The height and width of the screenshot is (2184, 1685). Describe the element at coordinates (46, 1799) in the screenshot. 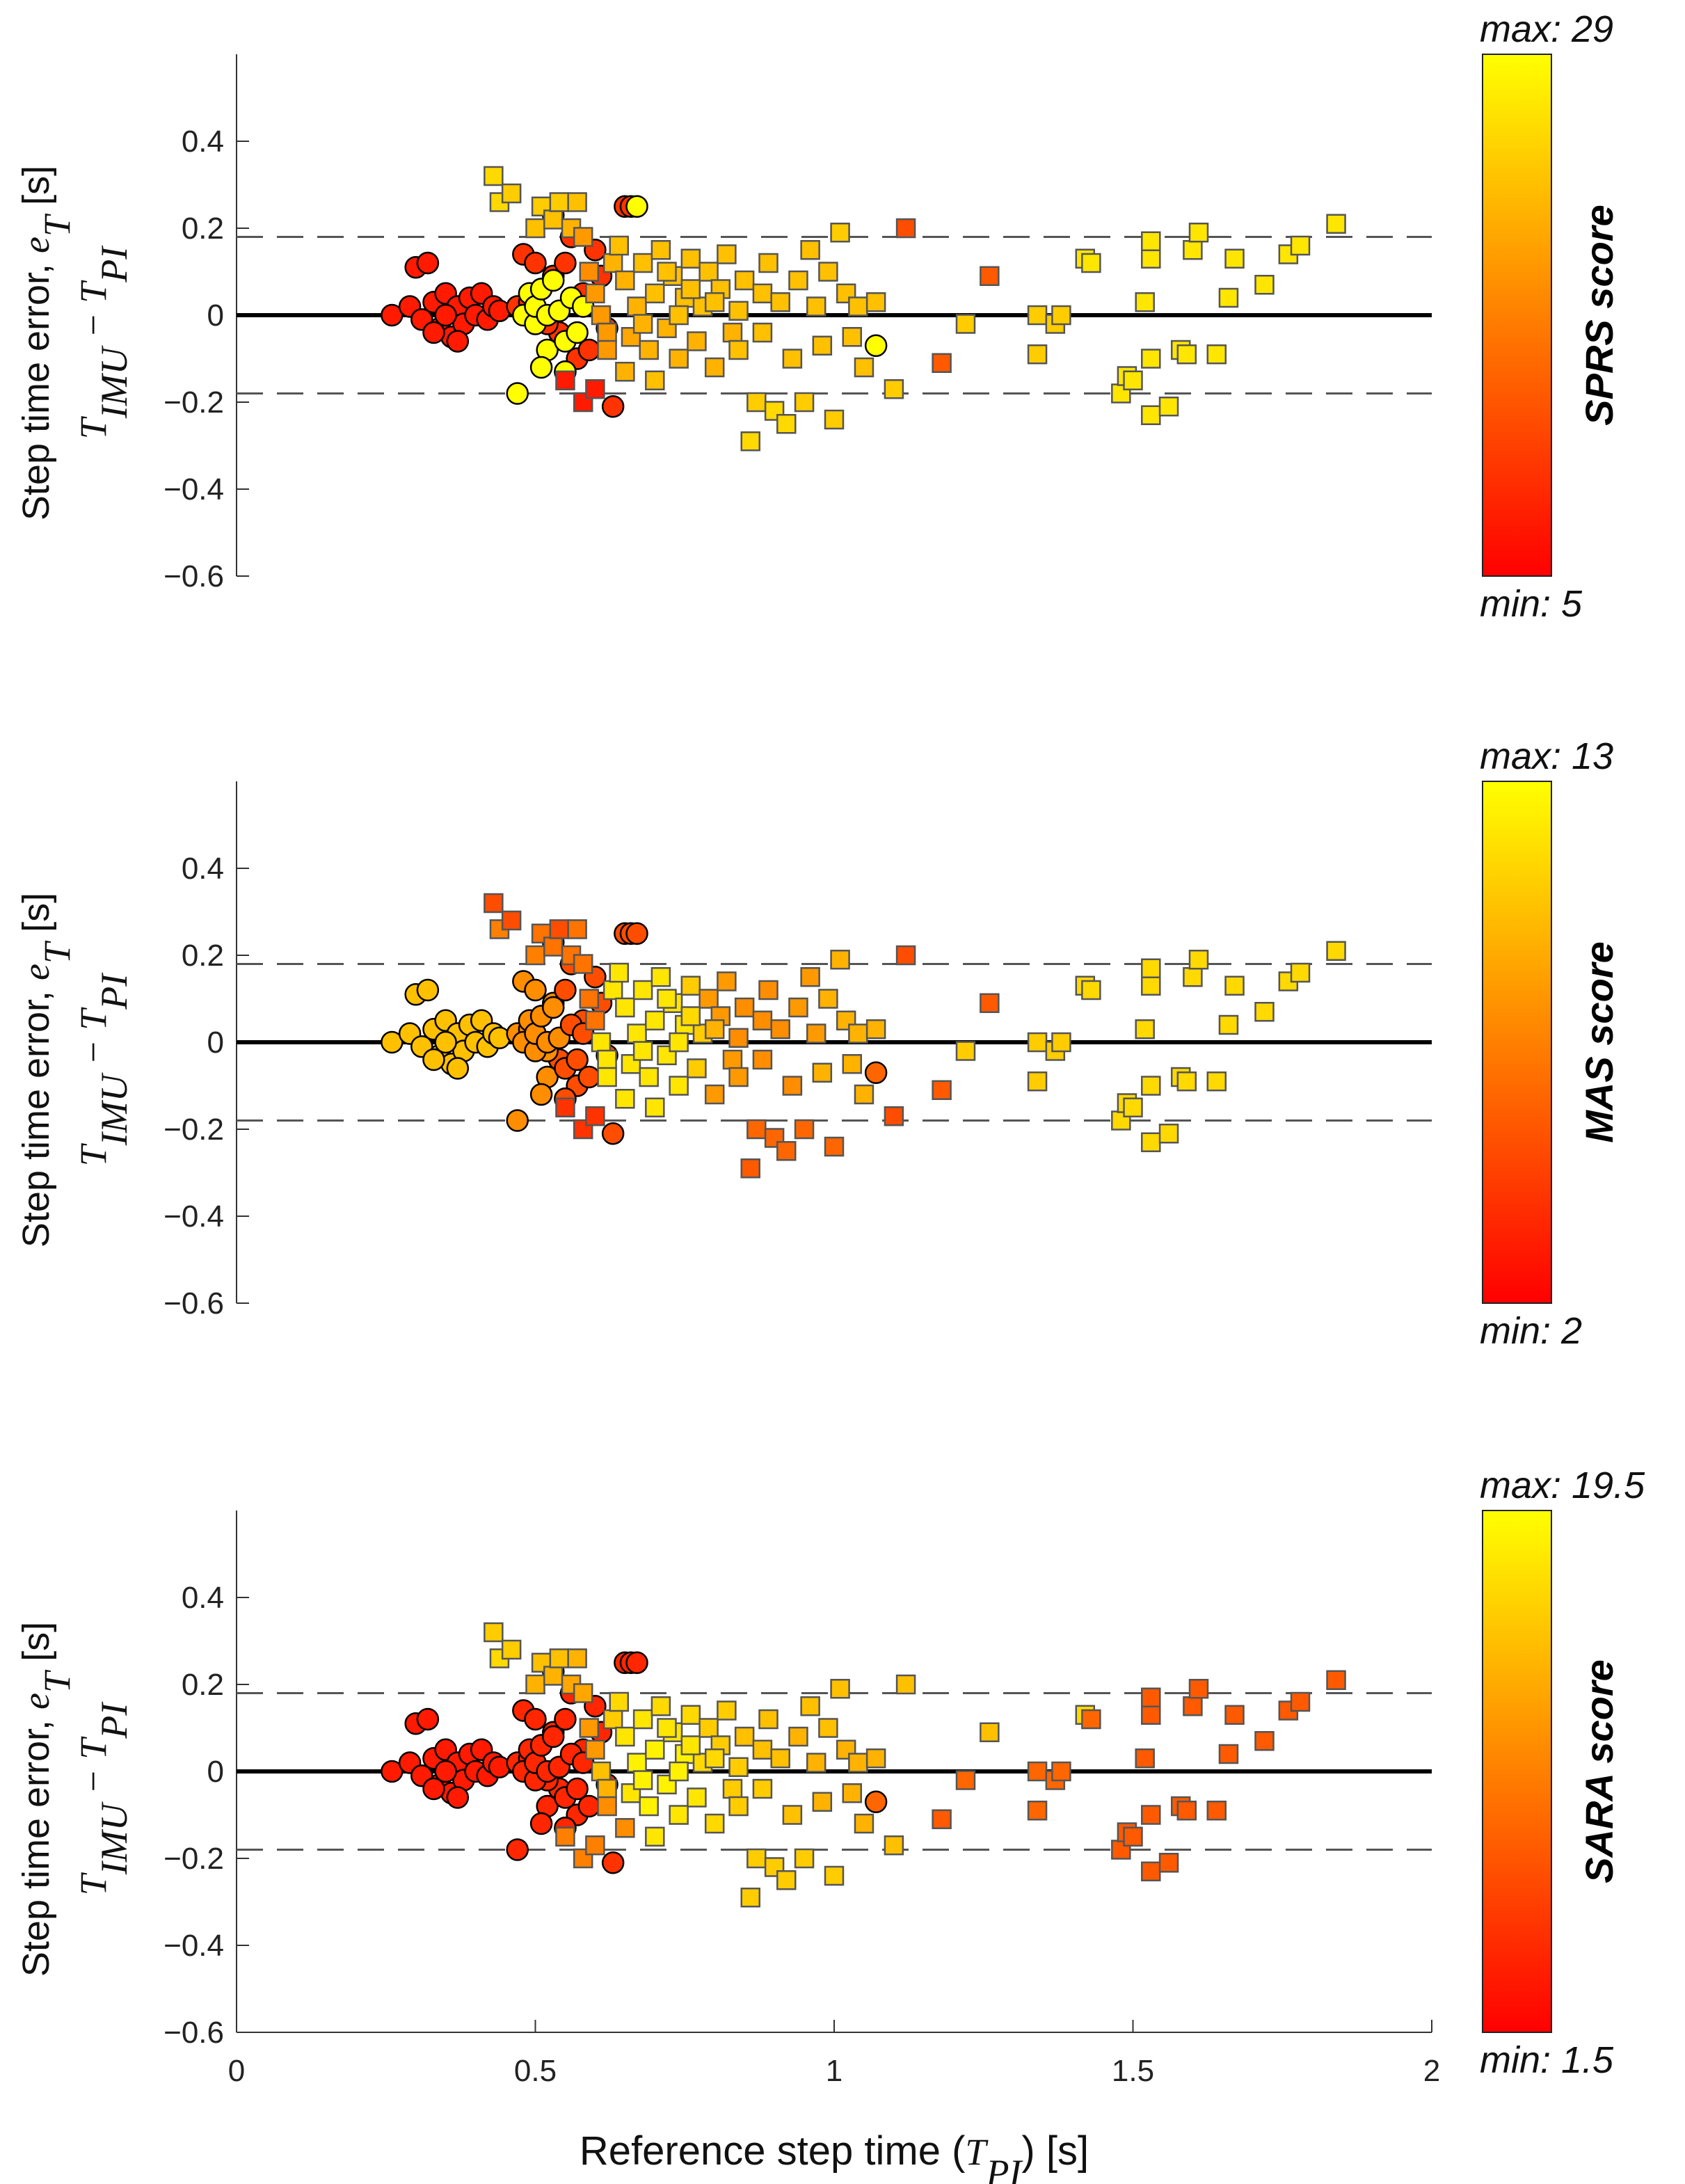

I see `y-axis-label: Step time error, eT [s]` at that location.